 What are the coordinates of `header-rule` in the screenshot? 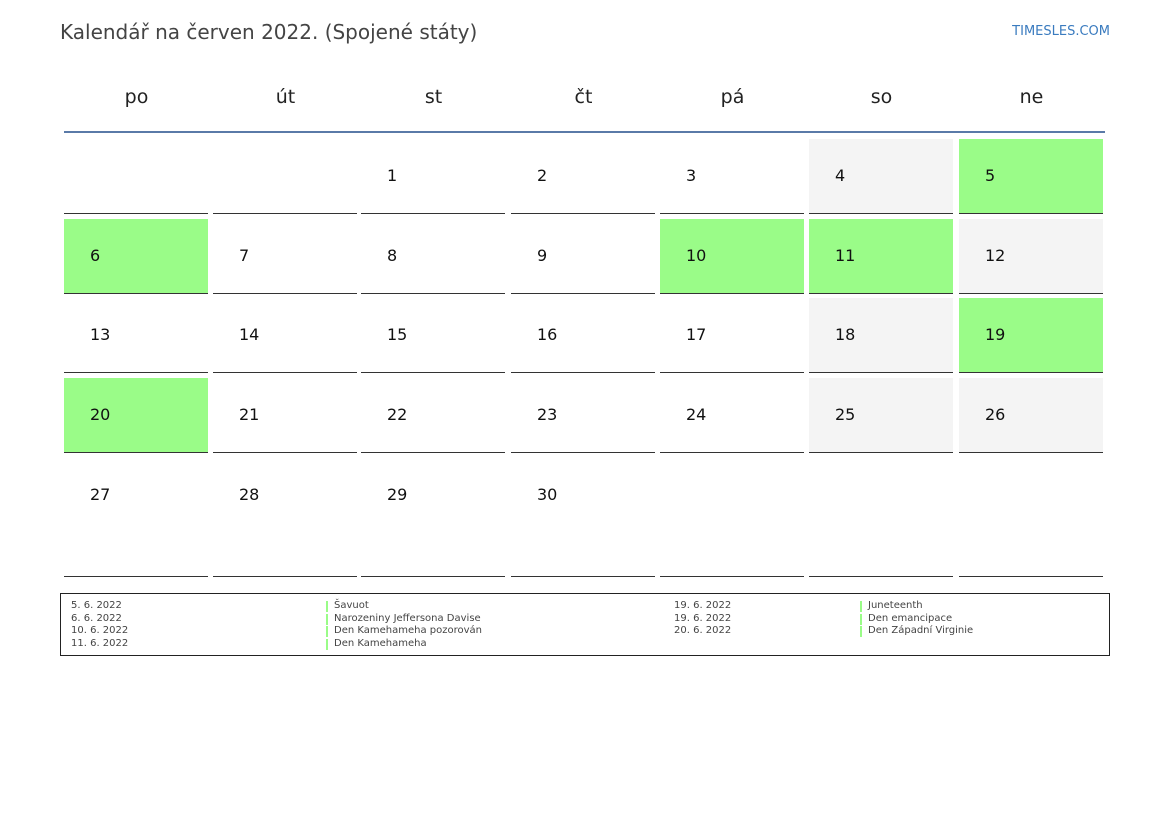 It's located at (584, 132).